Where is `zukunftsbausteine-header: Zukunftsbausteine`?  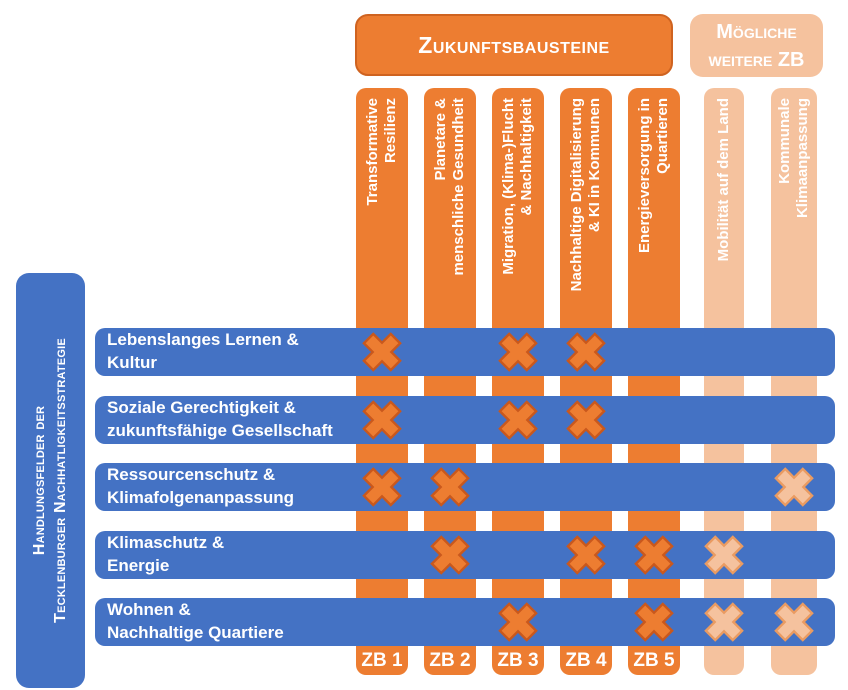
zukunftsbausteine-header: Zukunftsbausteine is located at coordinates (514, 45).